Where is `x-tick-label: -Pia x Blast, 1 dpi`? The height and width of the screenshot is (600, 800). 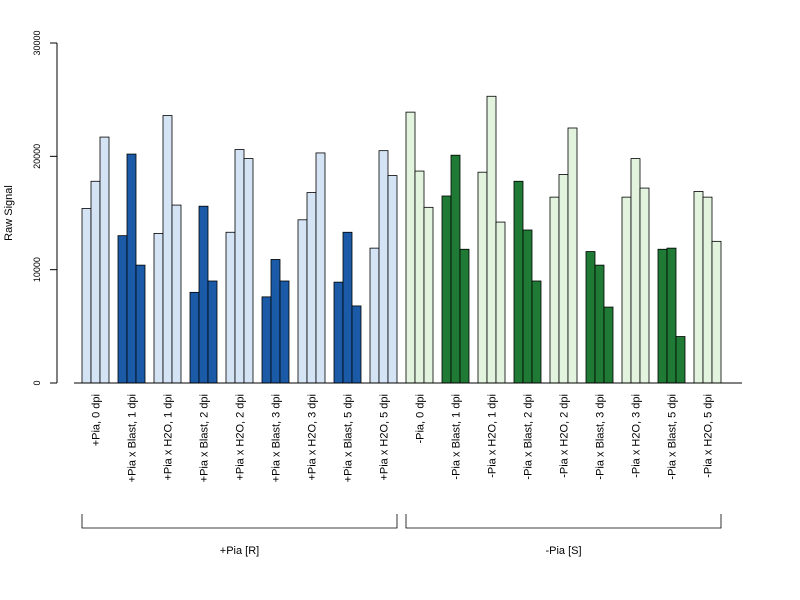
x-tick-label: -Pia x Blast, 1 dpi is located at coordinates (457, 437).